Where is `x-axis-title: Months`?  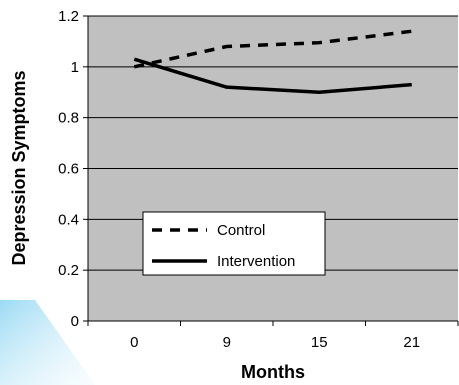
x-axis-title: Months is located at coordinates (273, 372).